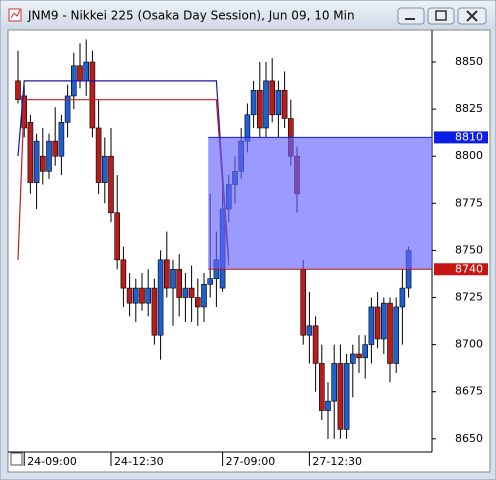  What do you see at coordinates (16, 459) in the screenshot?
I see `scroll-box` at bounding box center [16, 459].